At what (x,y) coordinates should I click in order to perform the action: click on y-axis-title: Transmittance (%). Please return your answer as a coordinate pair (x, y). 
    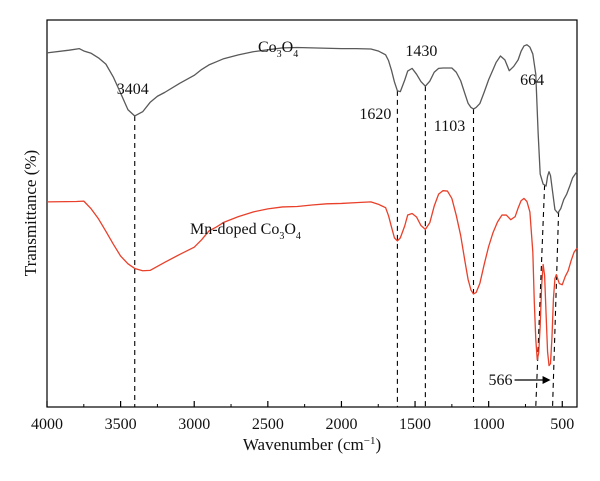
    Looking at the image, I should click on (30, 213).